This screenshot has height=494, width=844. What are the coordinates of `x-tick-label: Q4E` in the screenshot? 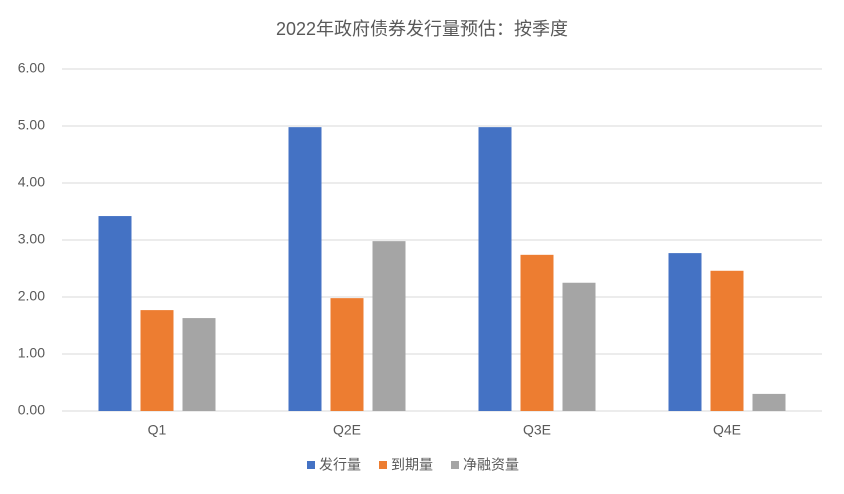 It's located at (727, 430).